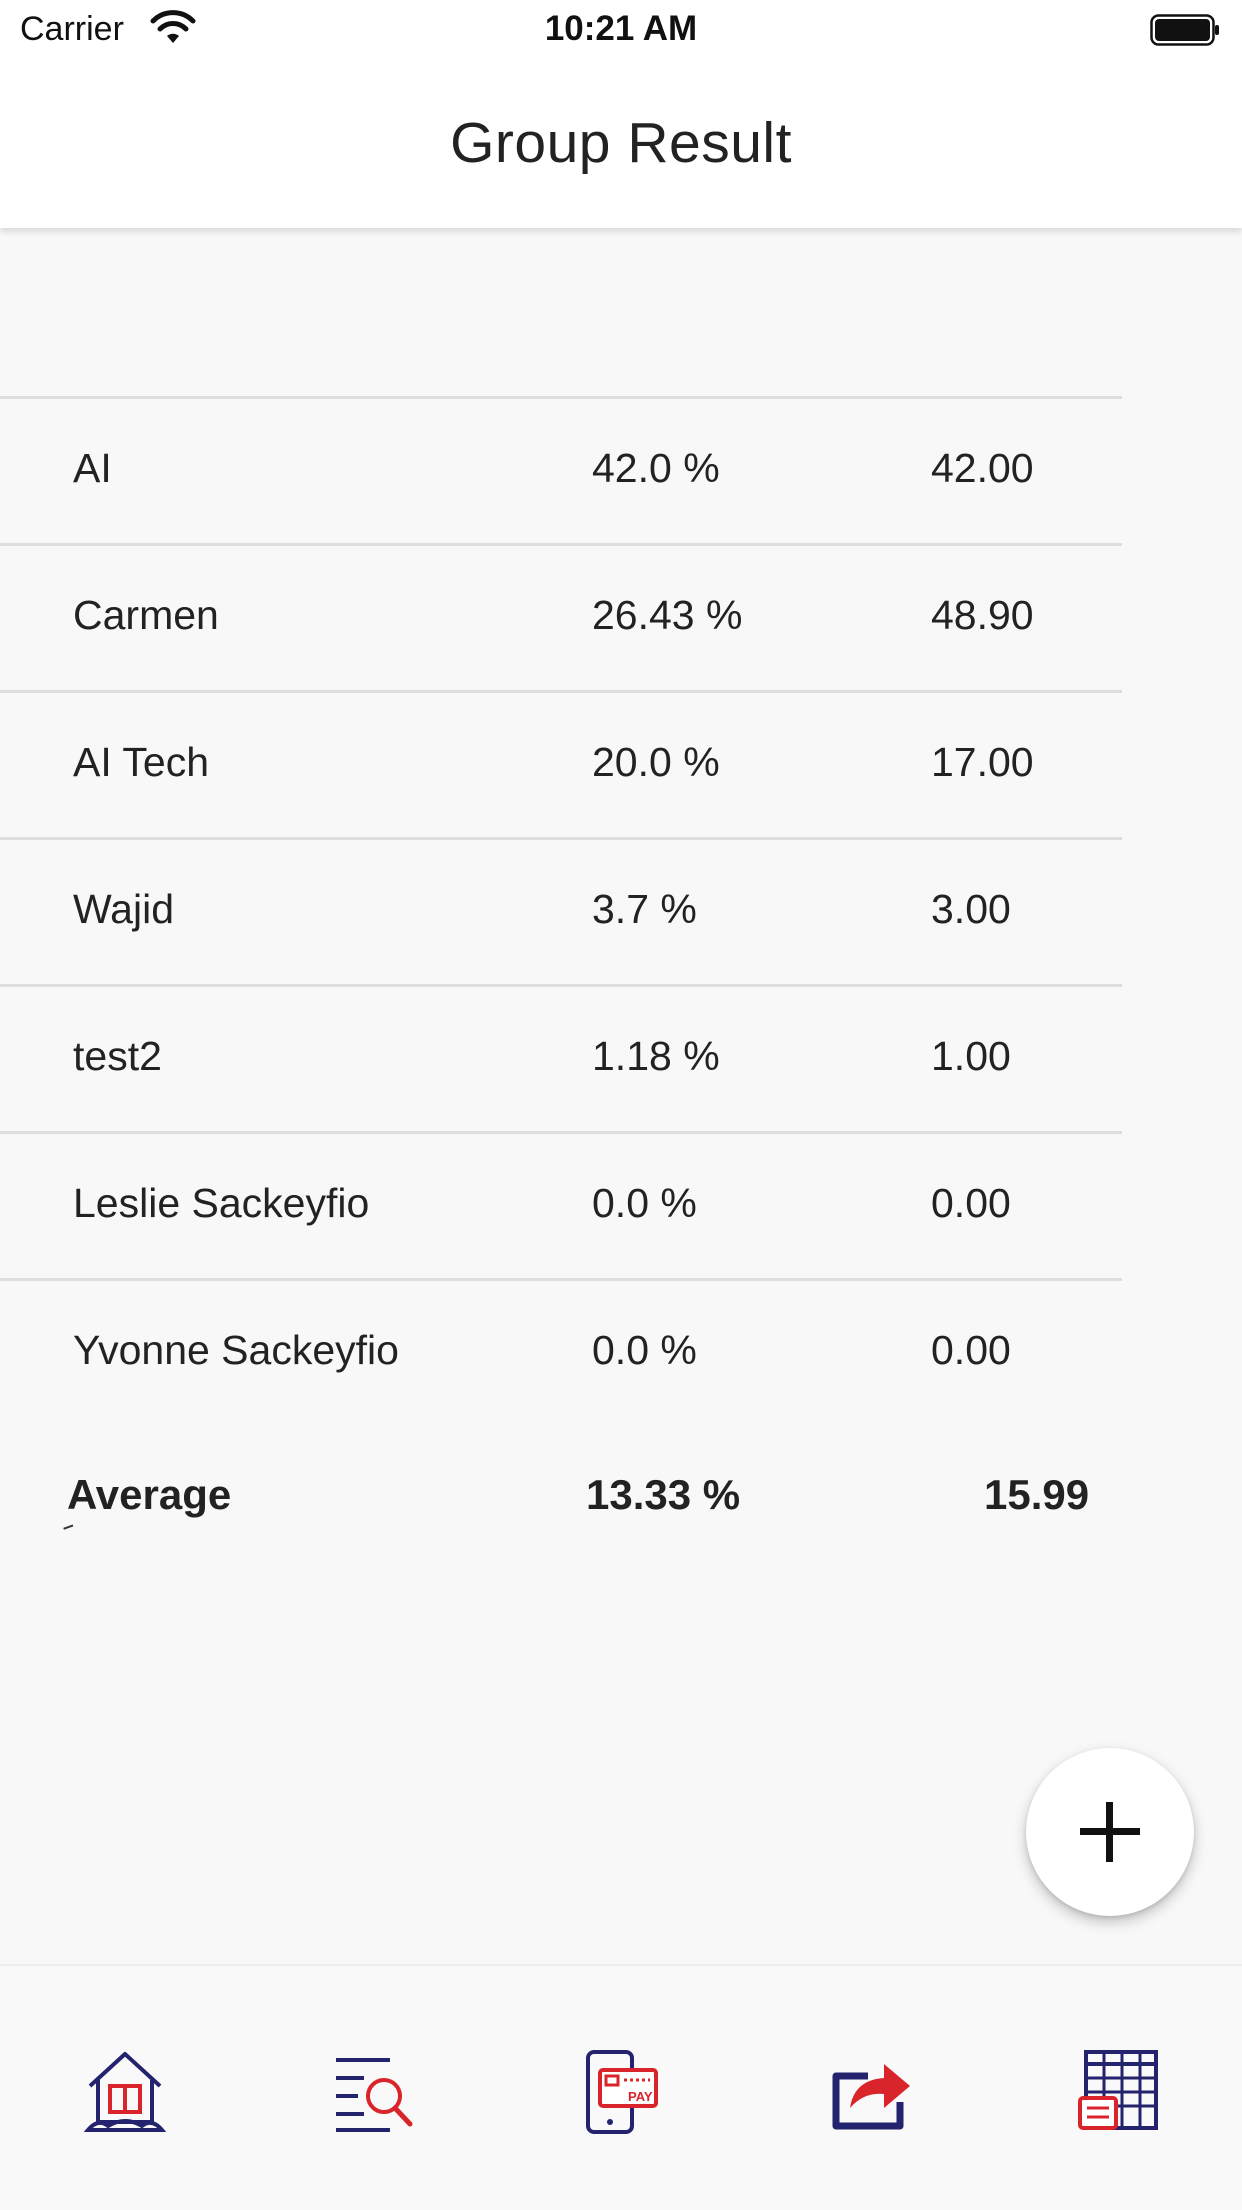  I want to click on table-row: Carmen 26.43 % 48.90, so click(561, 616).